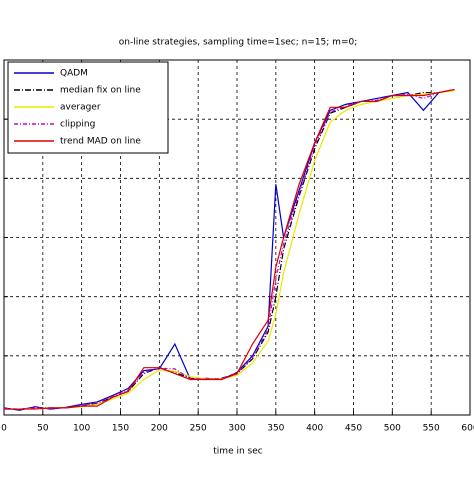 This screenshot has width=474, height=478. Describe the element at coordinates (198, 429) in the screenshot. I see `x-tick-label: 250` at that location.